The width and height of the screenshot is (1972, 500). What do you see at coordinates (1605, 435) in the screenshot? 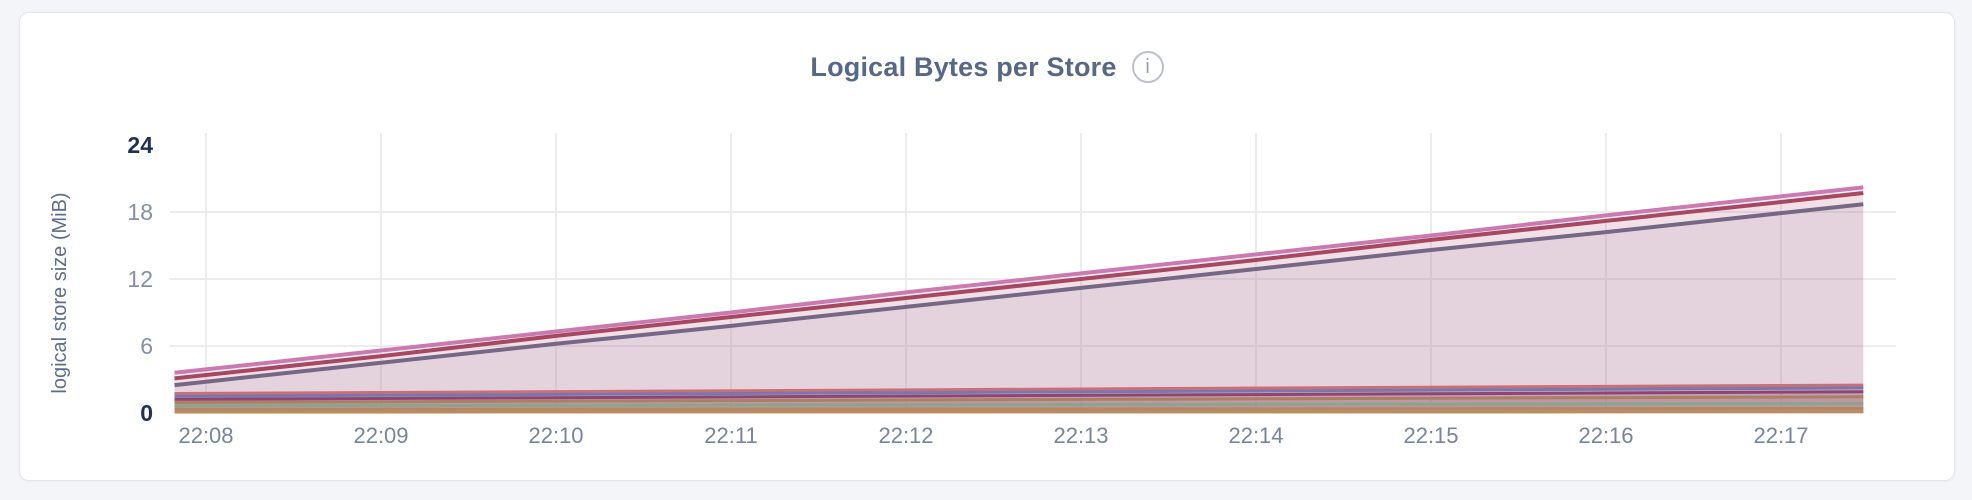
I see `x-tick-label: 22:16` at bounding box center [1605, 435].